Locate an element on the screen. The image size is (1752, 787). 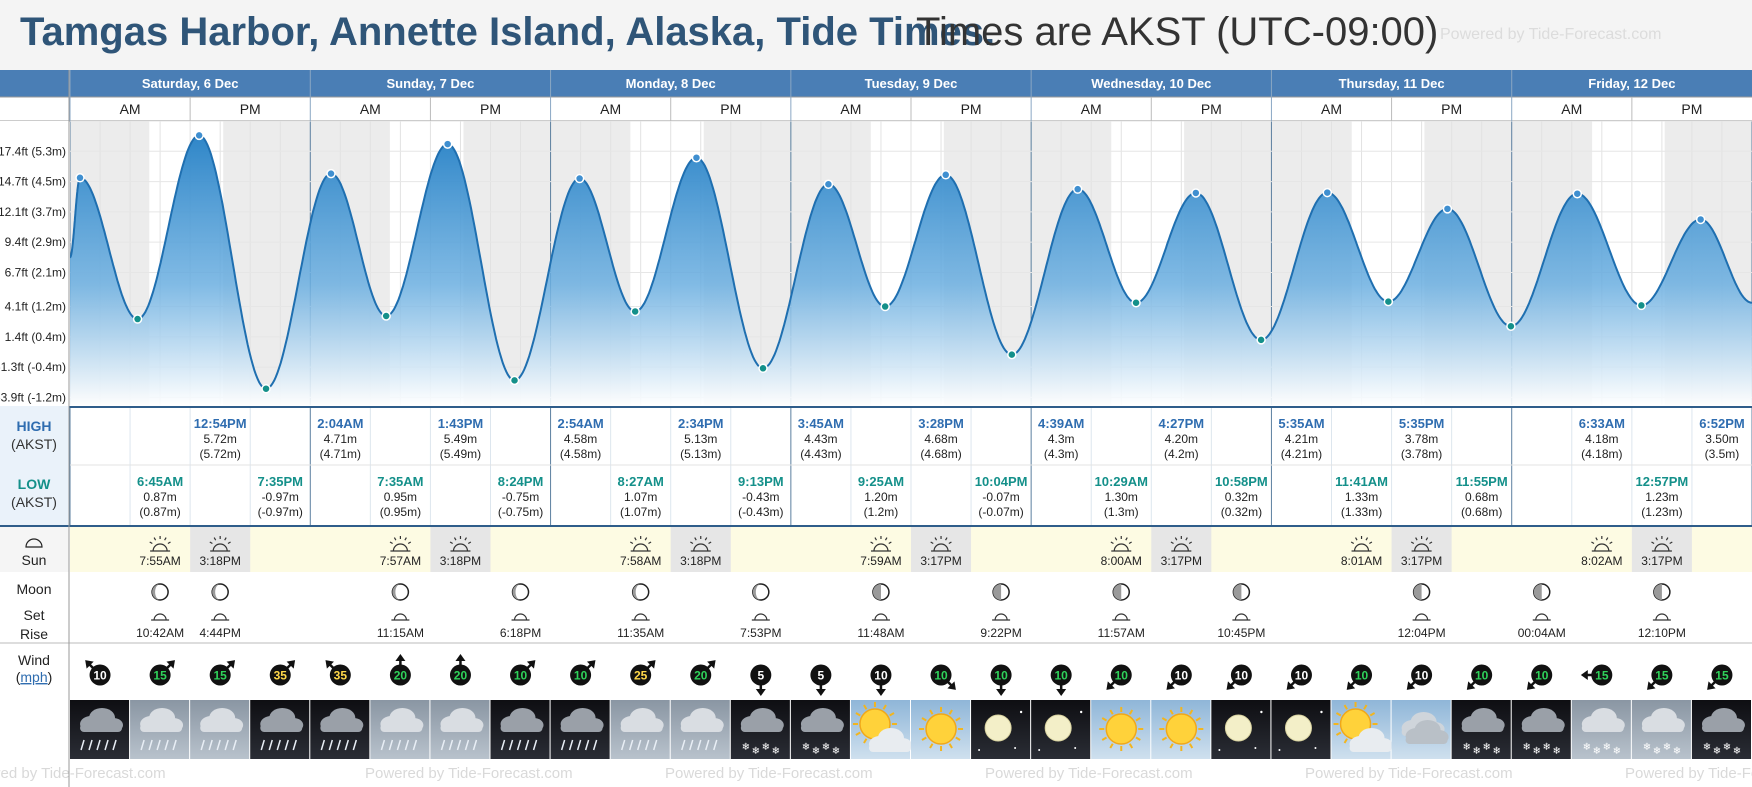
moon-label-cell is located at coordinates (34, 607).